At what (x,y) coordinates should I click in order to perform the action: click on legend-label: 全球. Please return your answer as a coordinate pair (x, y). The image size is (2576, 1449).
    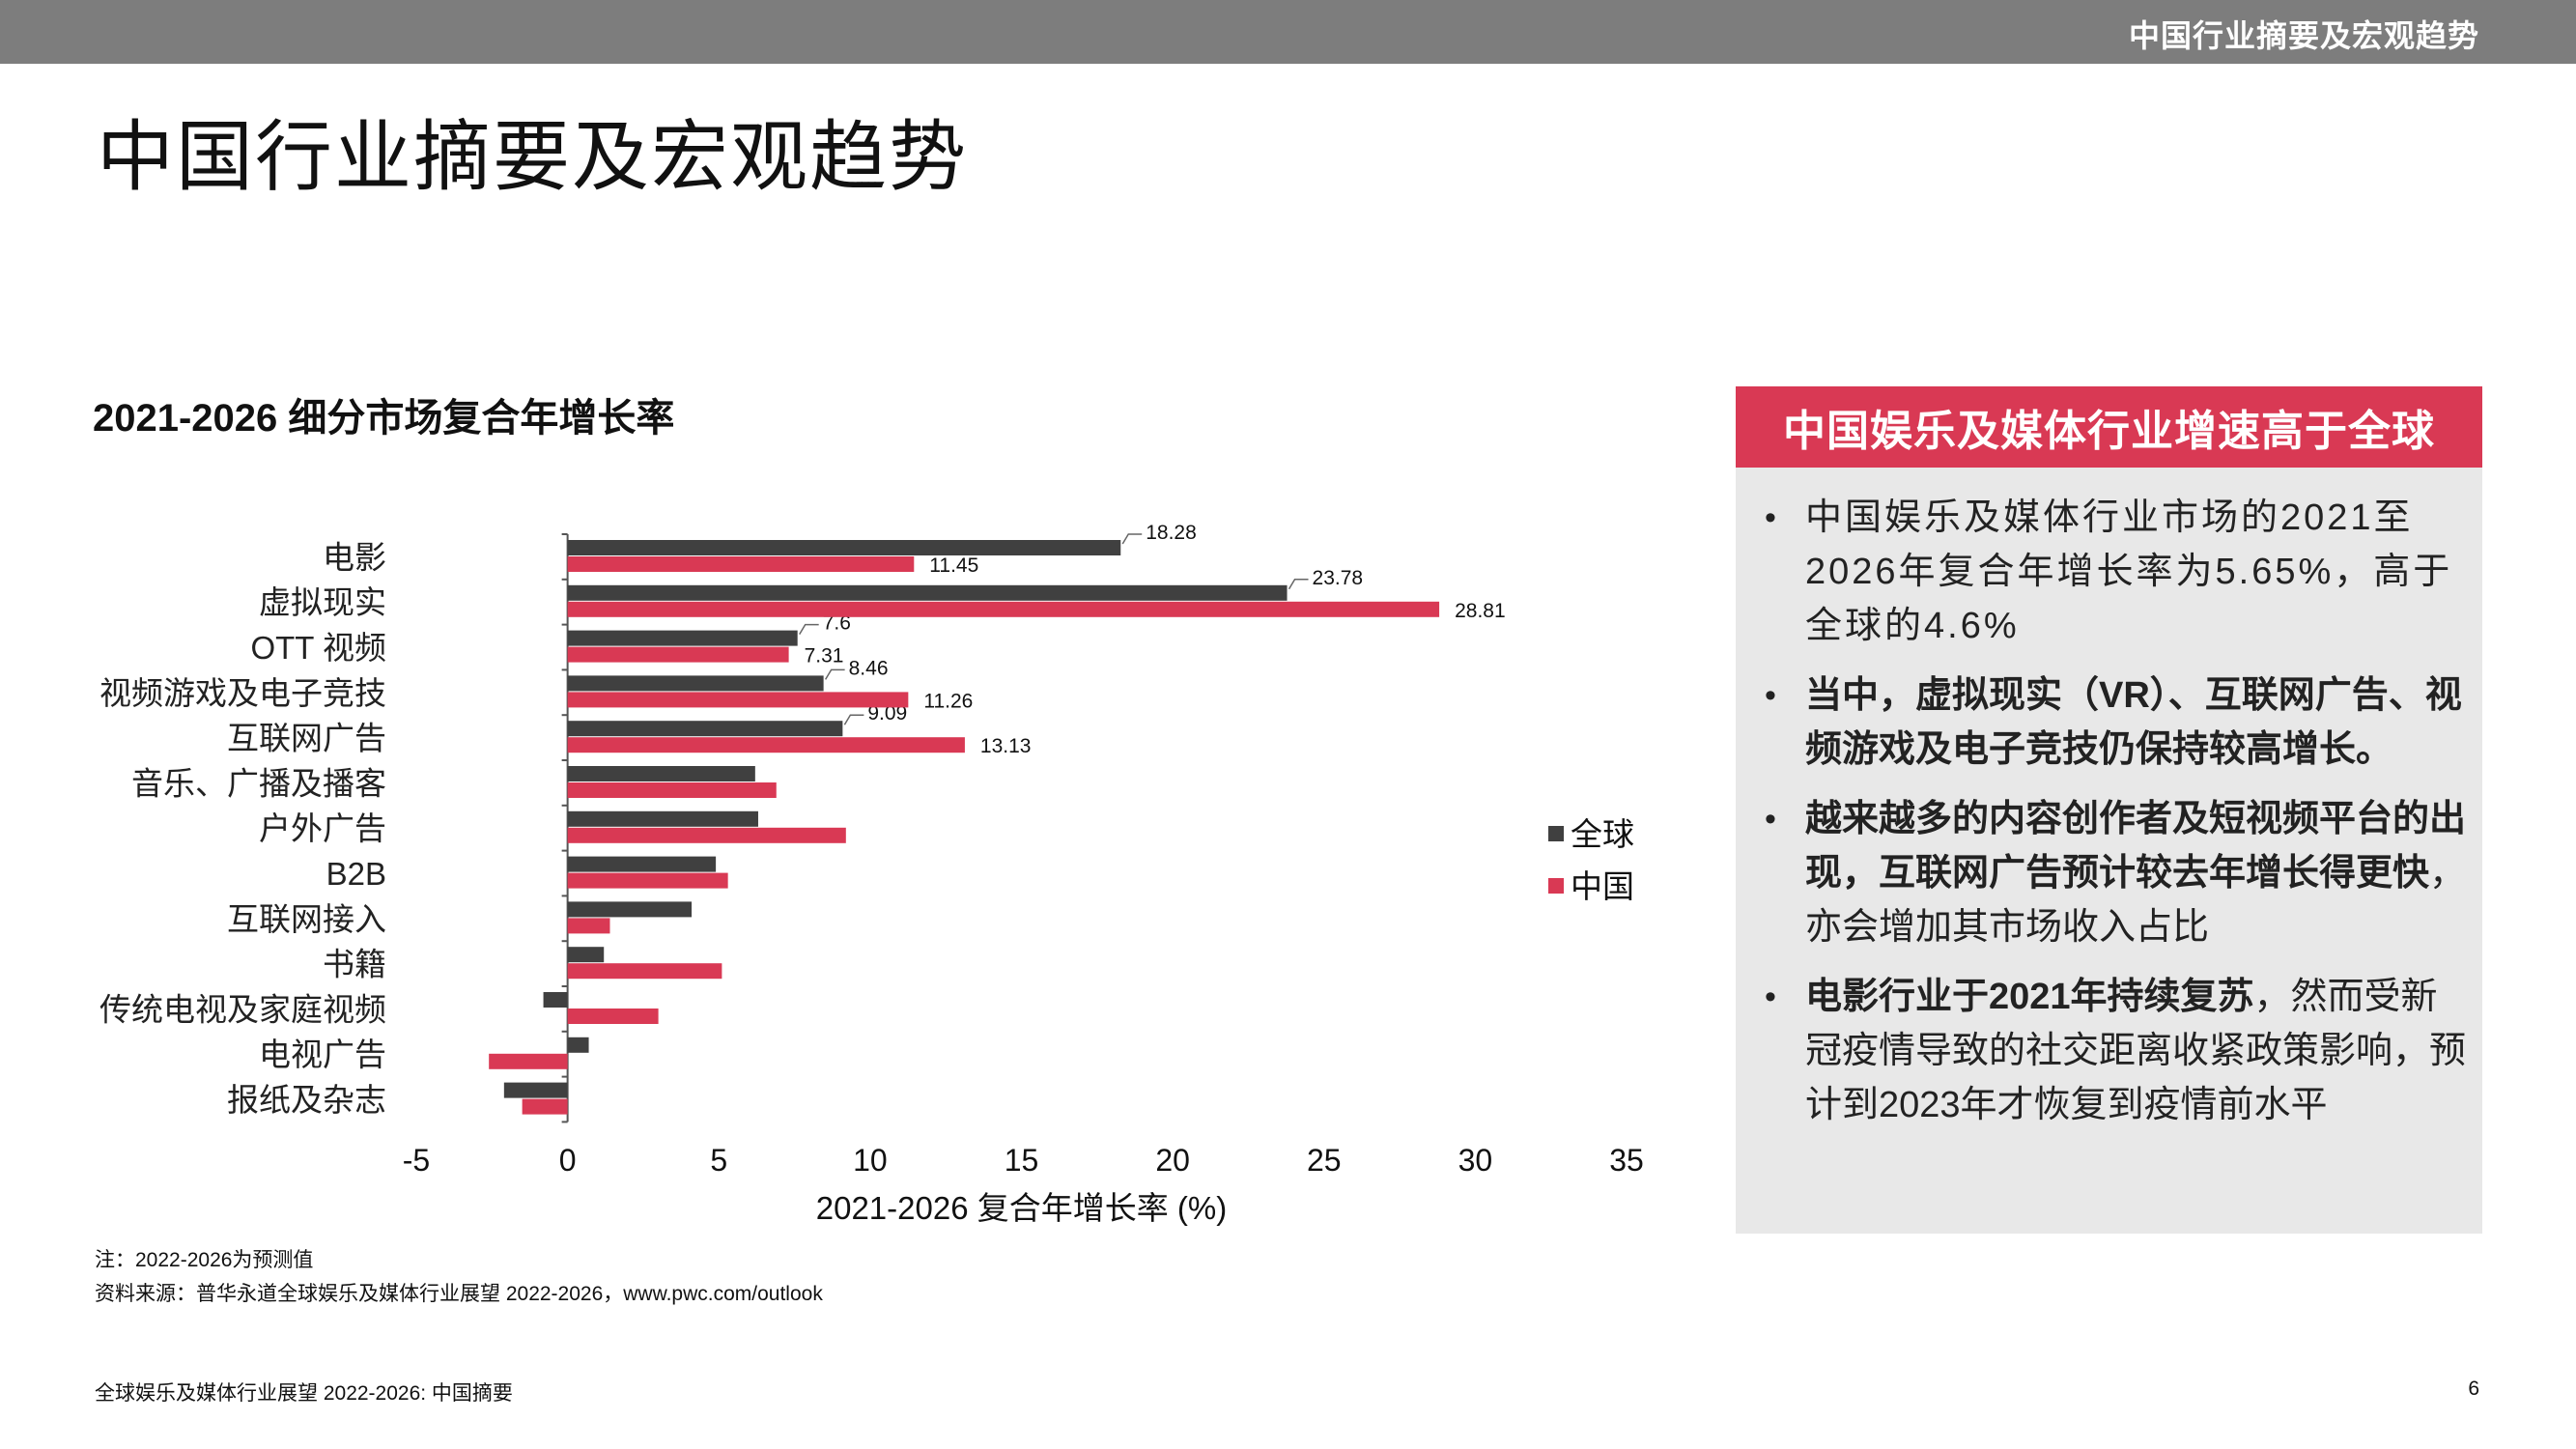
    Looking at the image, I should click on (1602, 834).